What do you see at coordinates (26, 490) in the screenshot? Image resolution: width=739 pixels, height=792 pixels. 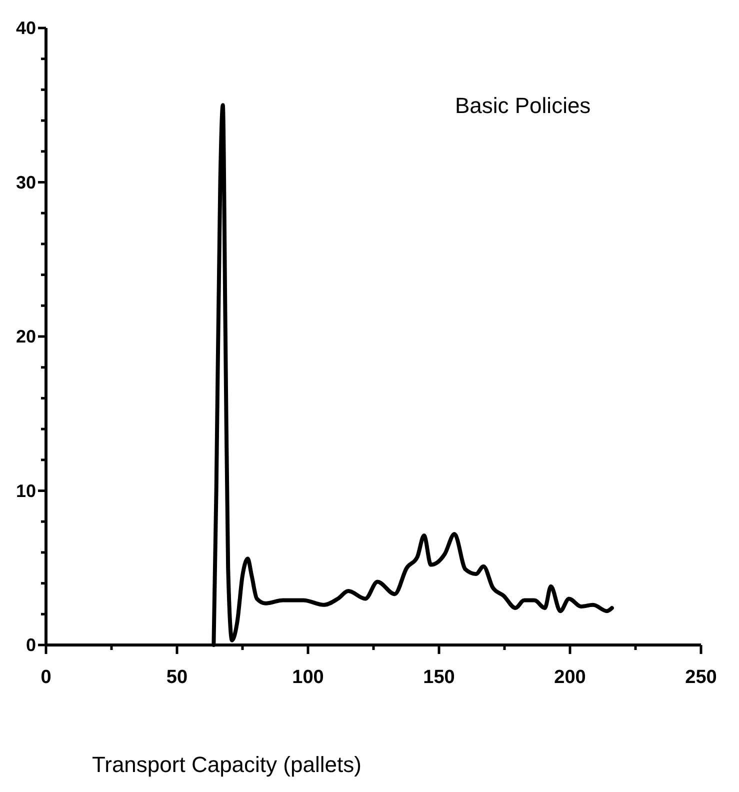 I see `y-tick-label: 10` at bounding box center [26, 490].